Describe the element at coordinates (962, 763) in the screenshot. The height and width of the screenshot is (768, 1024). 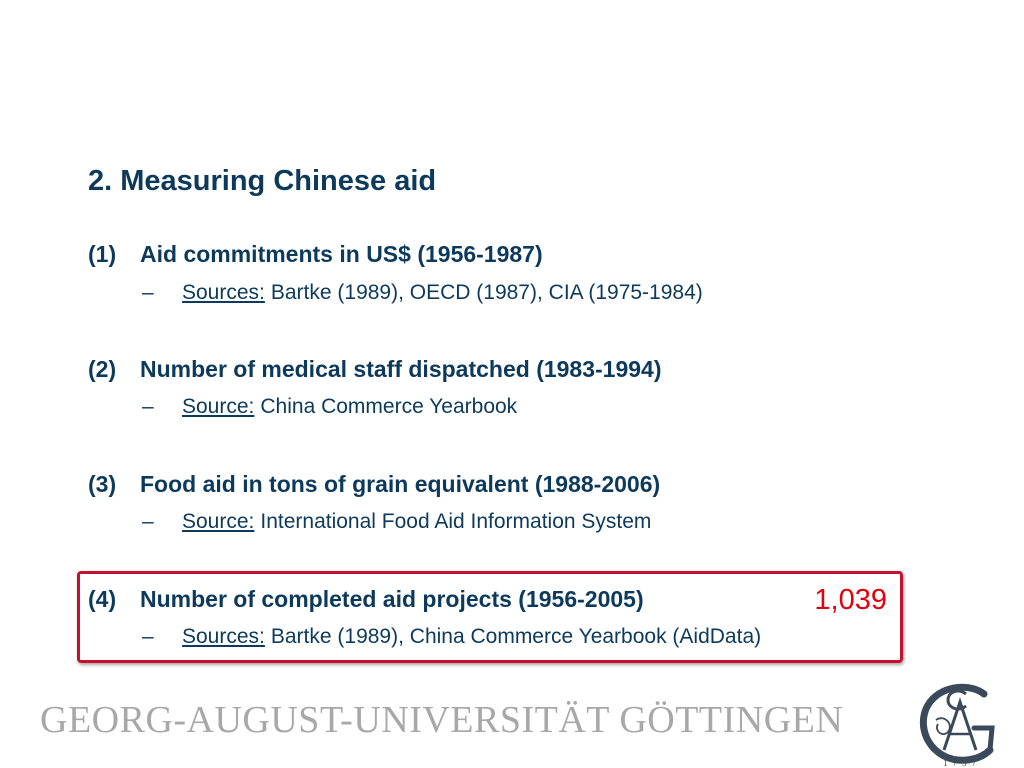
I see `logo-year: 1737` at that location.